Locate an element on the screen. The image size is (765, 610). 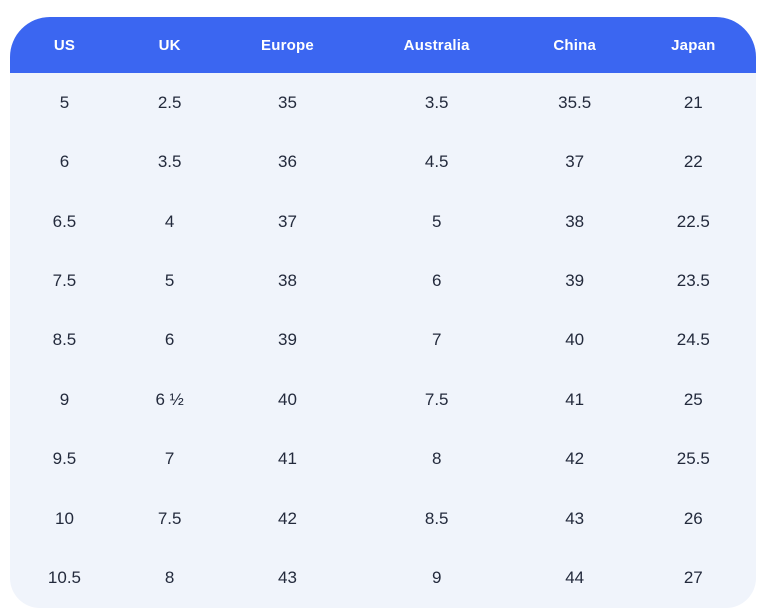
table-cell: 25 is located at coordinates (693, 399).